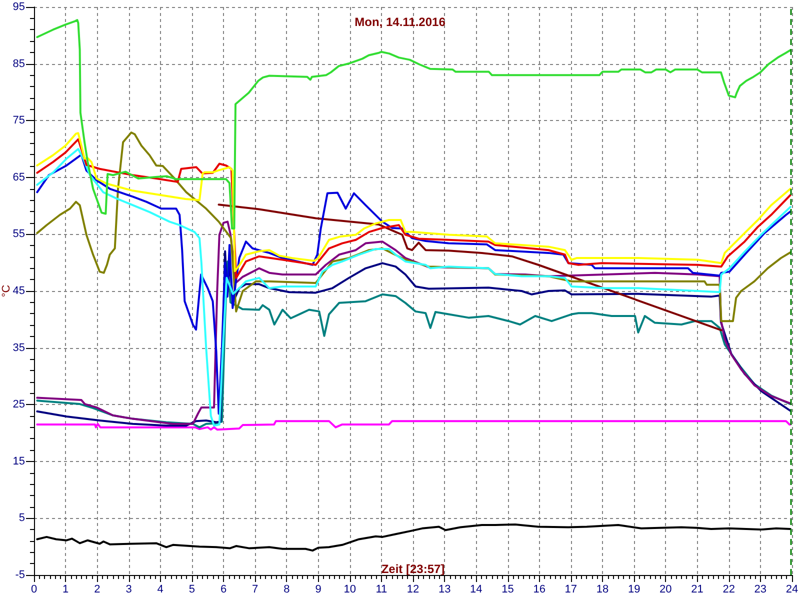  What do you see at coordinates (666, 590) in the screenshot?
I see `x-tick-label: 20` at bounding box center [666, 590].